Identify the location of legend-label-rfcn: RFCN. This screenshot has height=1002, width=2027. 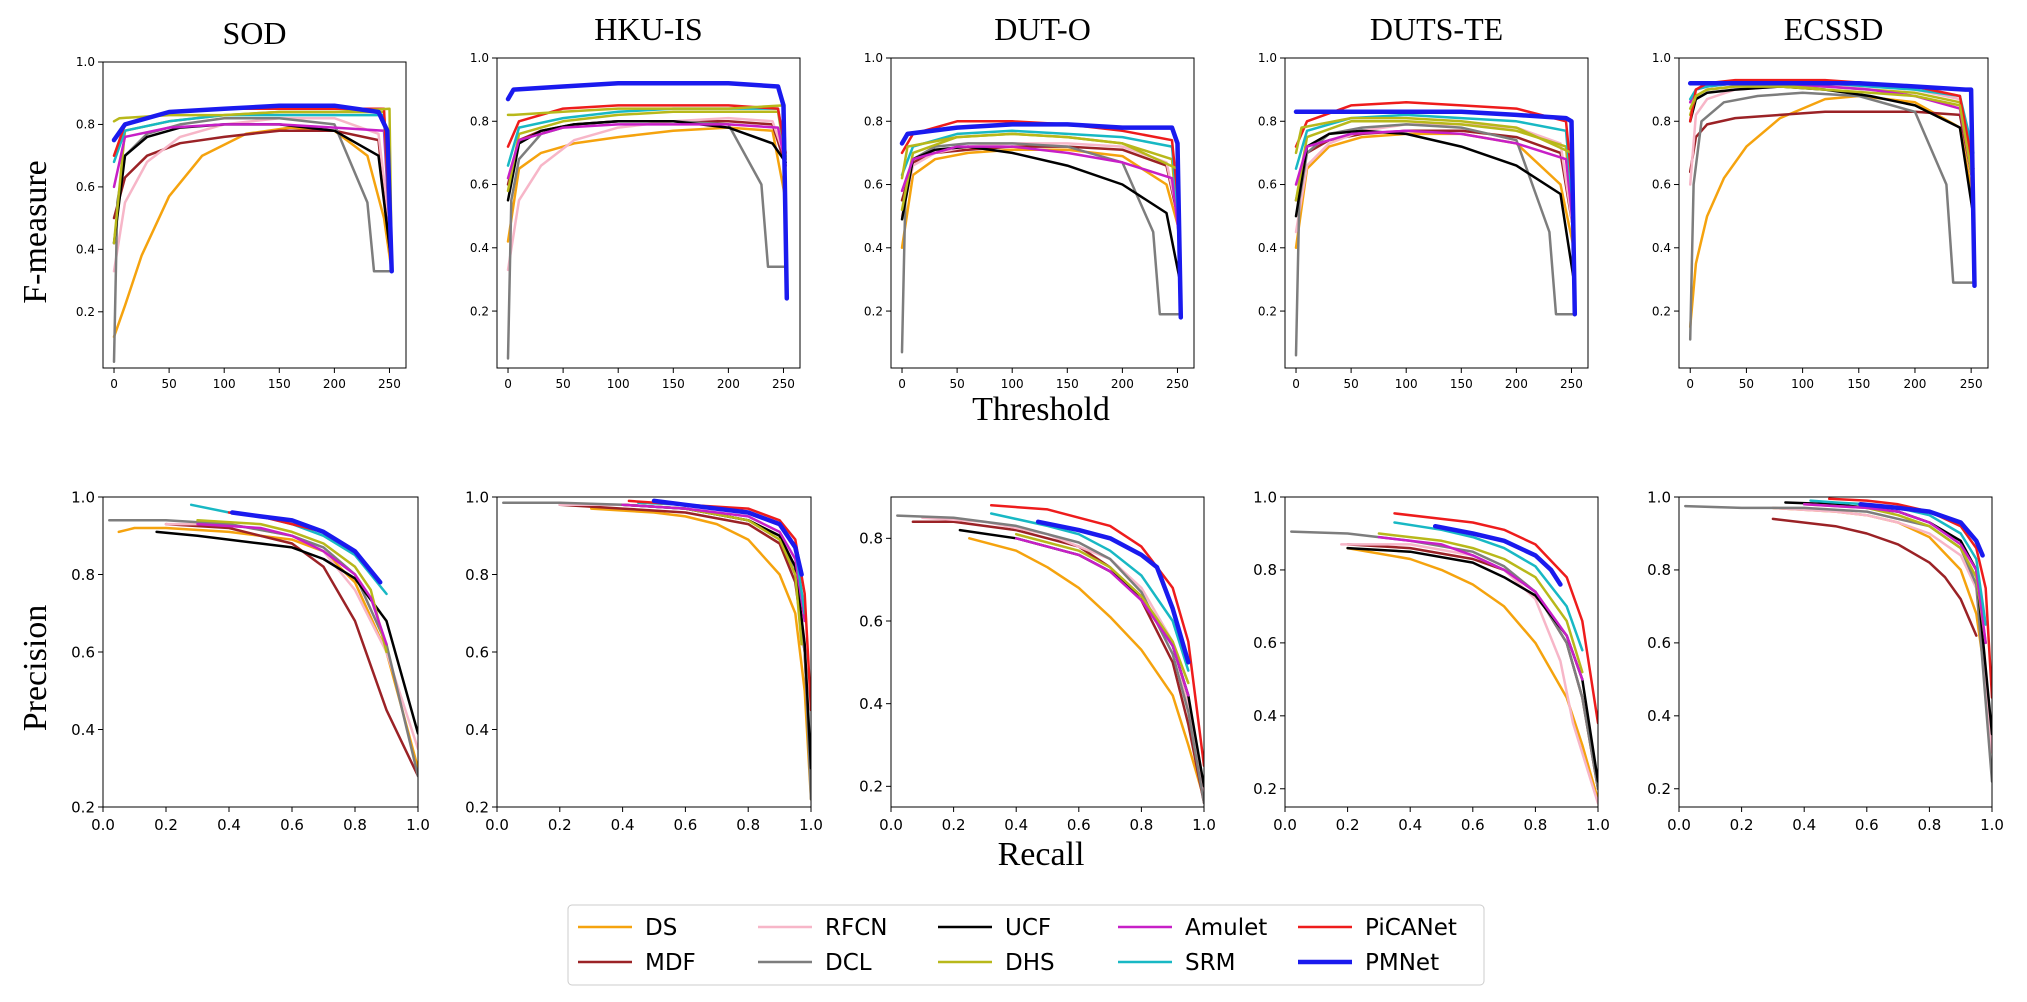
(856, 928).